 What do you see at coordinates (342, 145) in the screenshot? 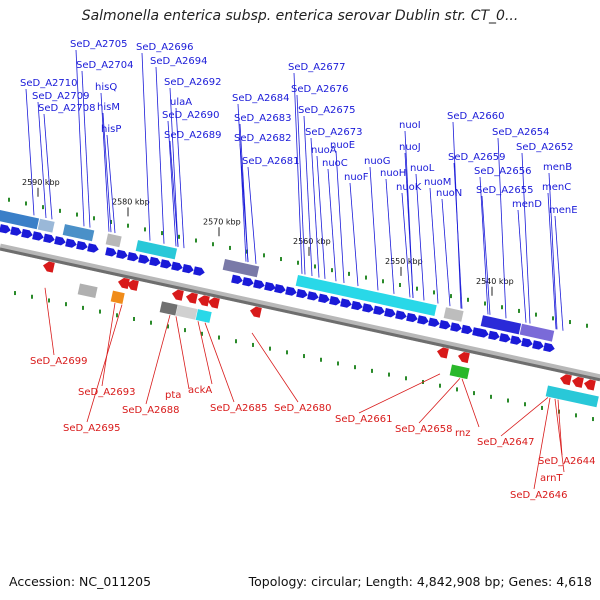
I see `forward-gene-label: nuoE` at bounding box center [342, 145].